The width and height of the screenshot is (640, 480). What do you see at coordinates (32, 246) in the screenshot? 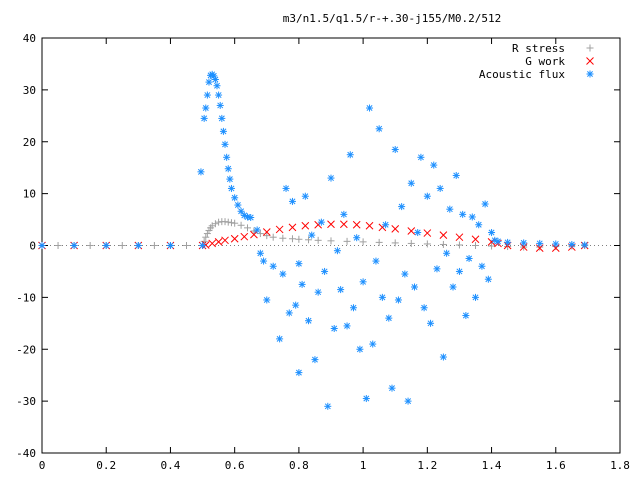
I see `y-tick-label: 0` at bounding box center [32, 246].